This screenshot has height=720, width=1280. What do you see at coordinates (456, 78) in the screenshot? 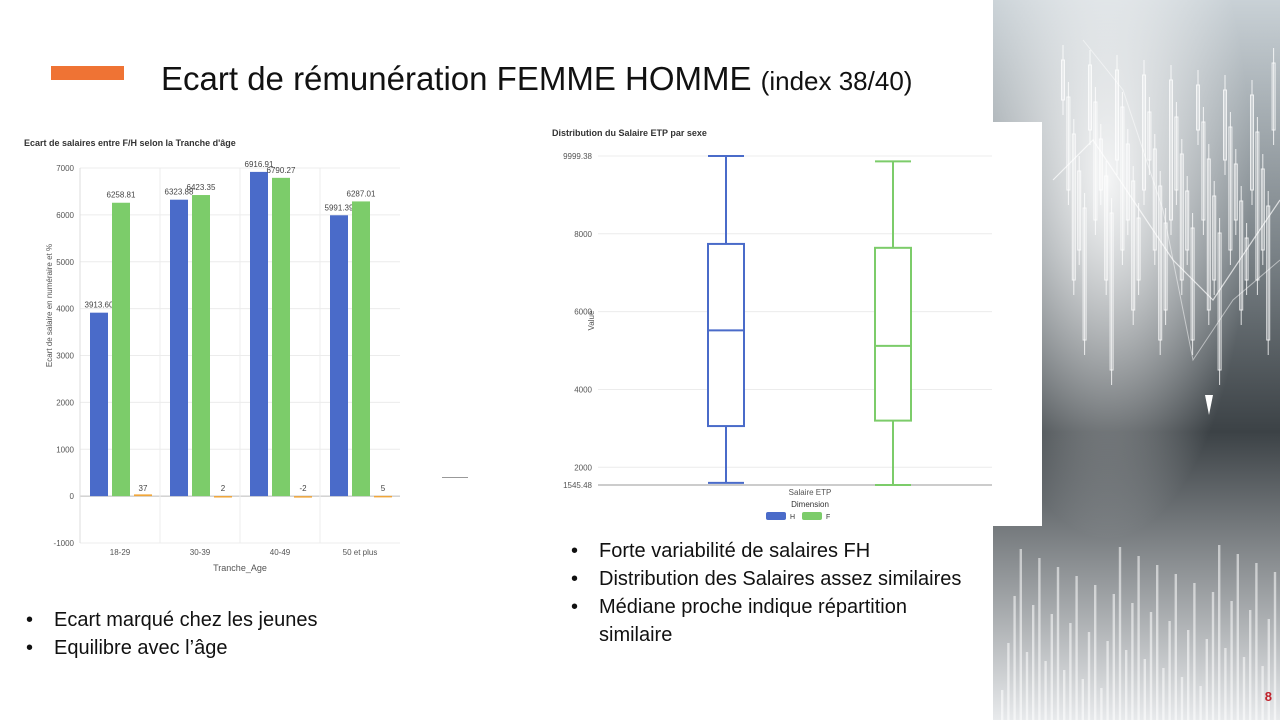
I see `title-main: Ecart de rémunération FEMME HOMME` at bounding box center [456, 78].